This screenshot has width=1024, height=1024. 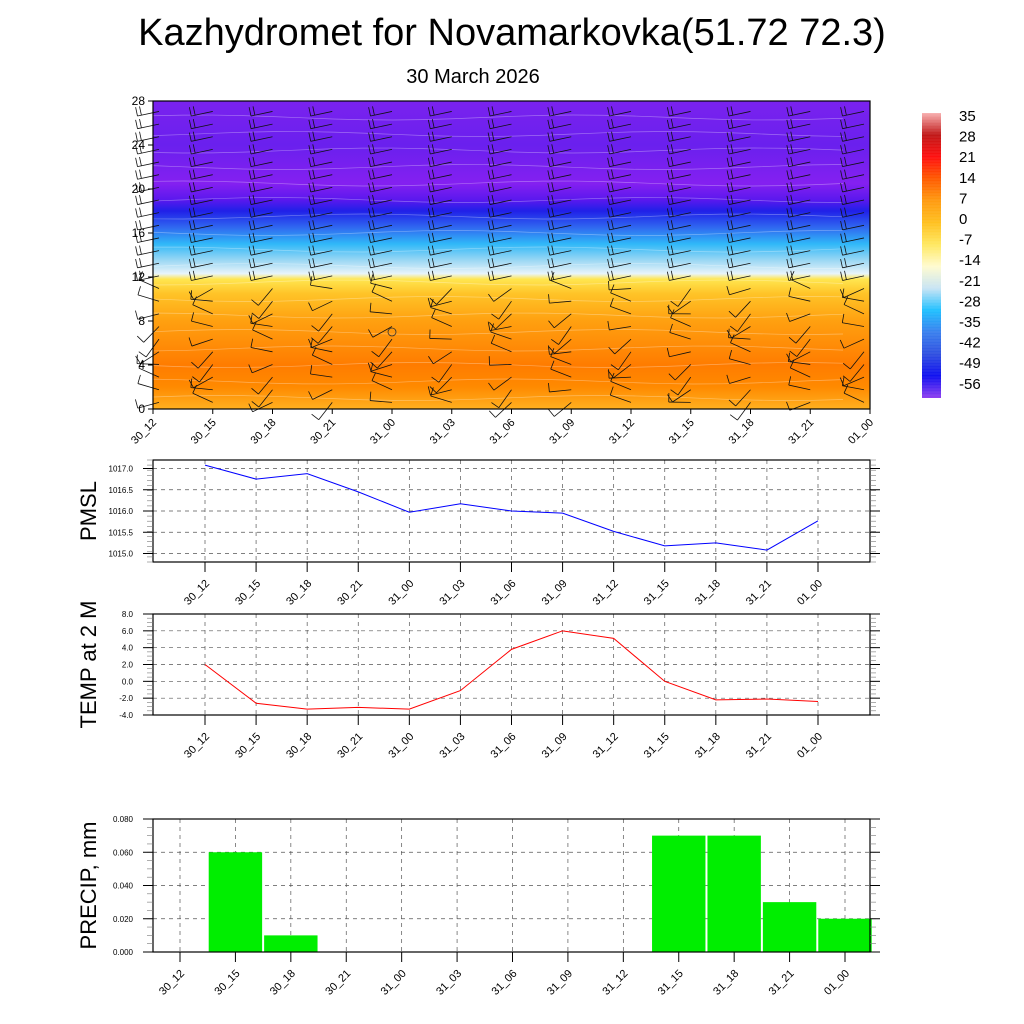 I want to click on x-tick-label: 31_21, so click(x=759, y=593).